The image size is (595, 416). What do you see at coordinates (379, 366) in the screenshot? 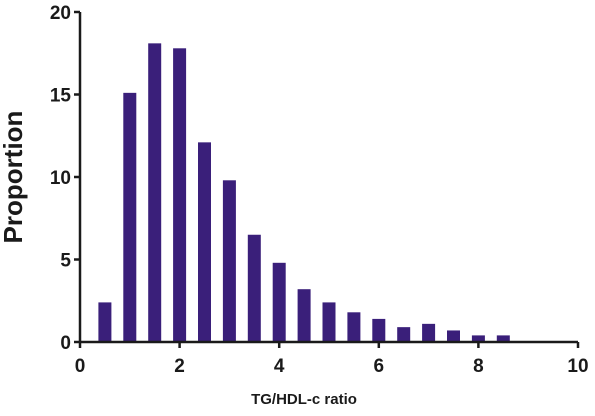
I see `x-tick-label: 6` at bounding box center [379, 366].